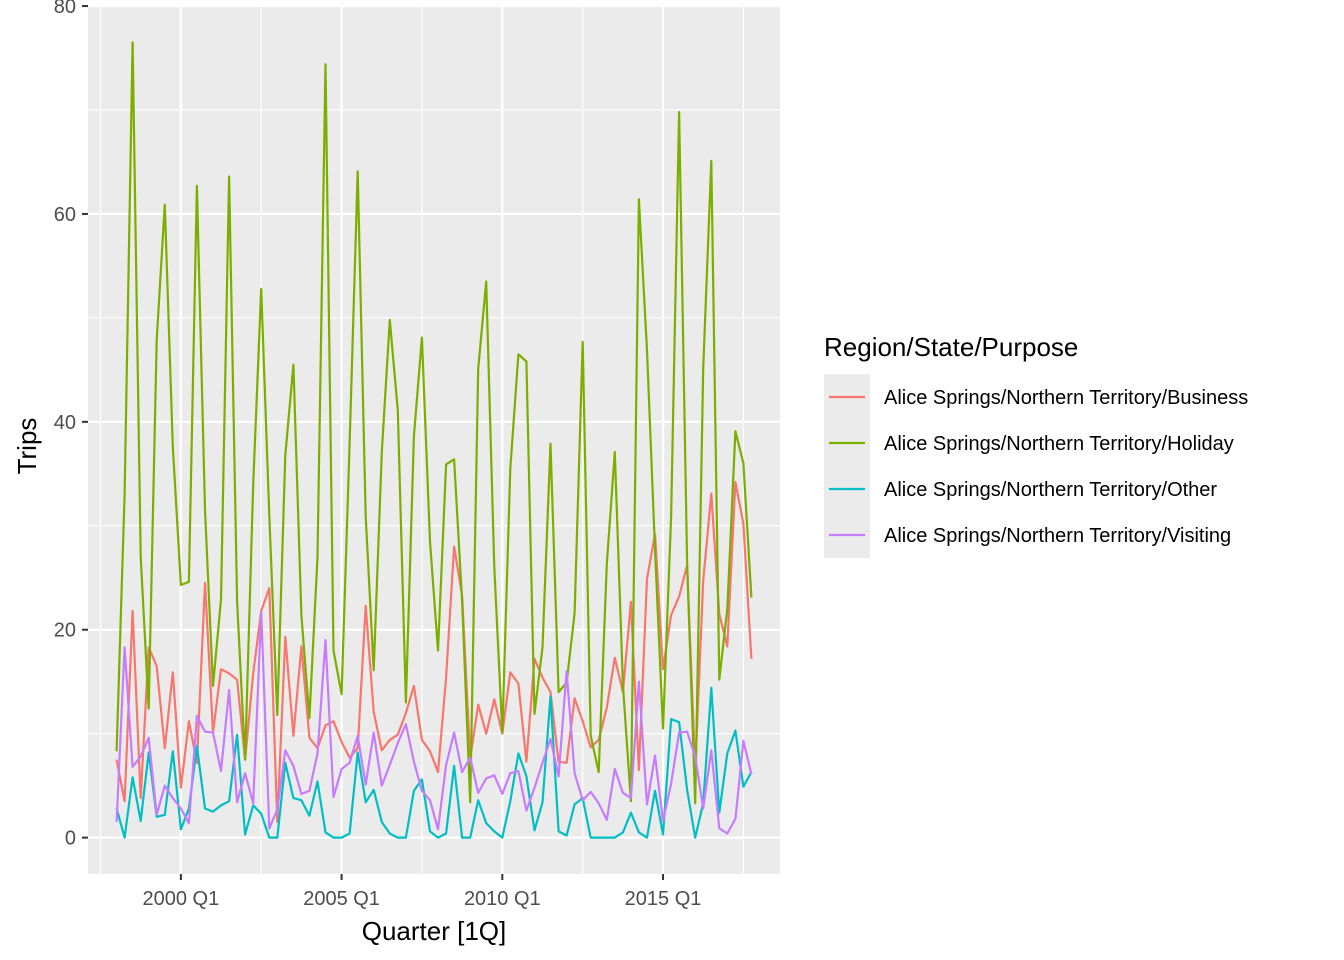 Image resolution: width=1344 pixels, height=960 pixels. I want to click on y-tick-label: 40, so click(65, 423).